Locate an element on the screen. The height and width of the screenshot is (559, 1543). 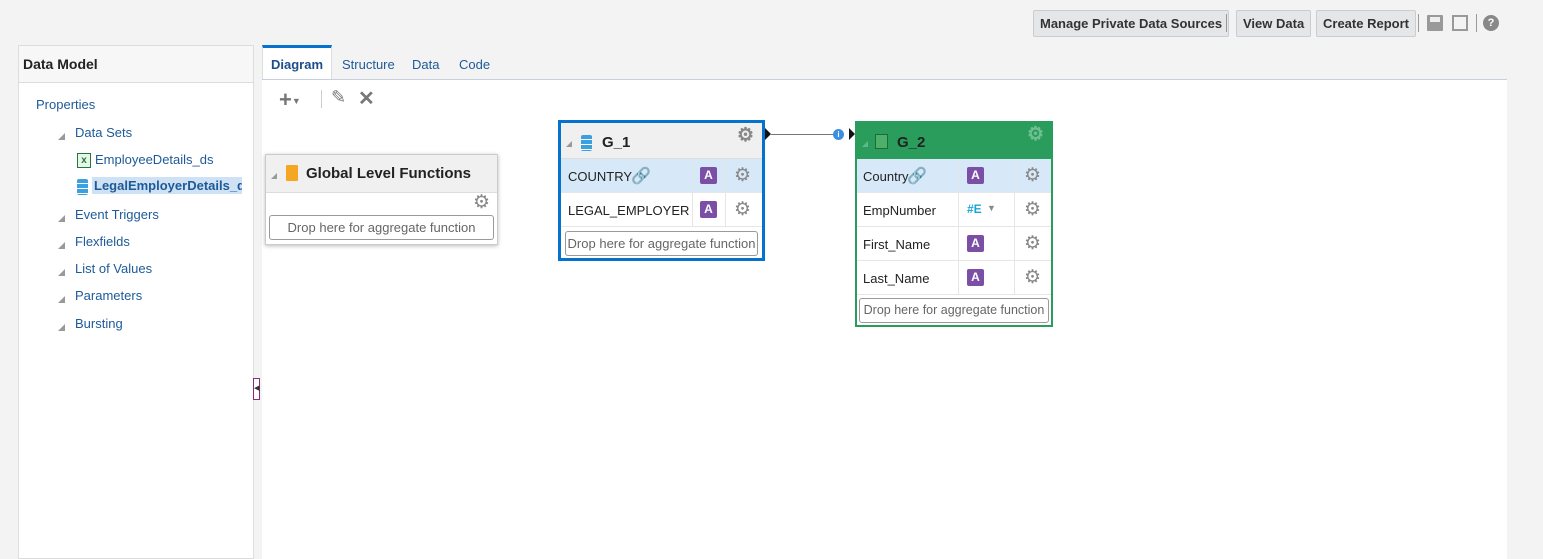
table-row: LEGAL_EMPLOYER A ⚙ is located at coordinates (661, 210).